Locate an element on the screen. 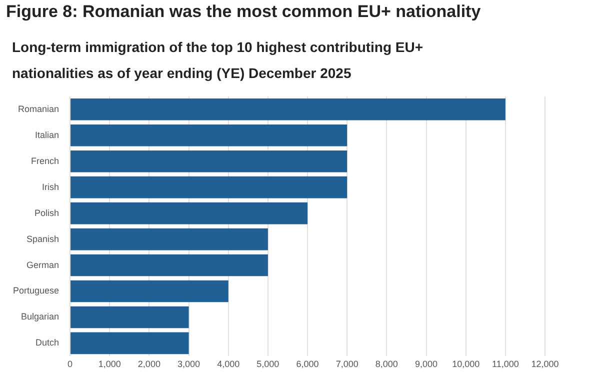 This screenshot has width=600, height=375. chart-subtitle: Long-term immigration of the top 10 highest contributing EU+ nationalities as of year ending (YE) December 2025 is located at coordinates (218, 60).